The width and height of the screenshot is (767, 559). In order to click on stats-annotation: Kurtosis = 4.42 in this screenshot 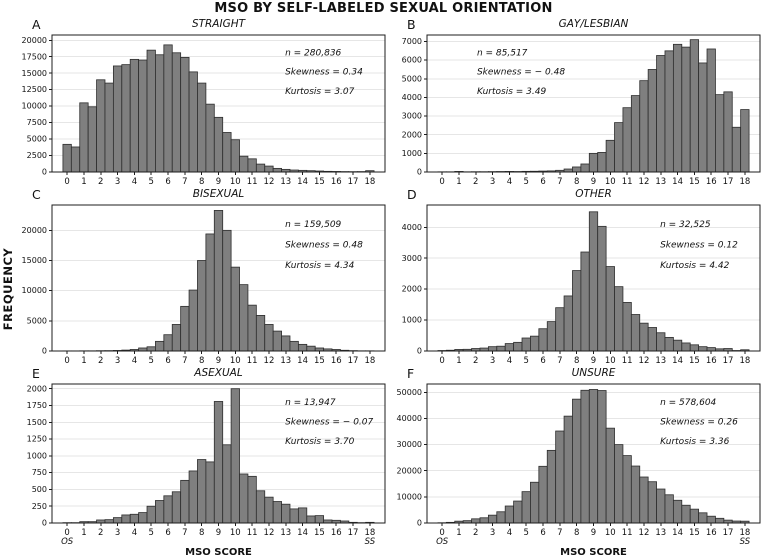, I will do `click(695, 266)`.